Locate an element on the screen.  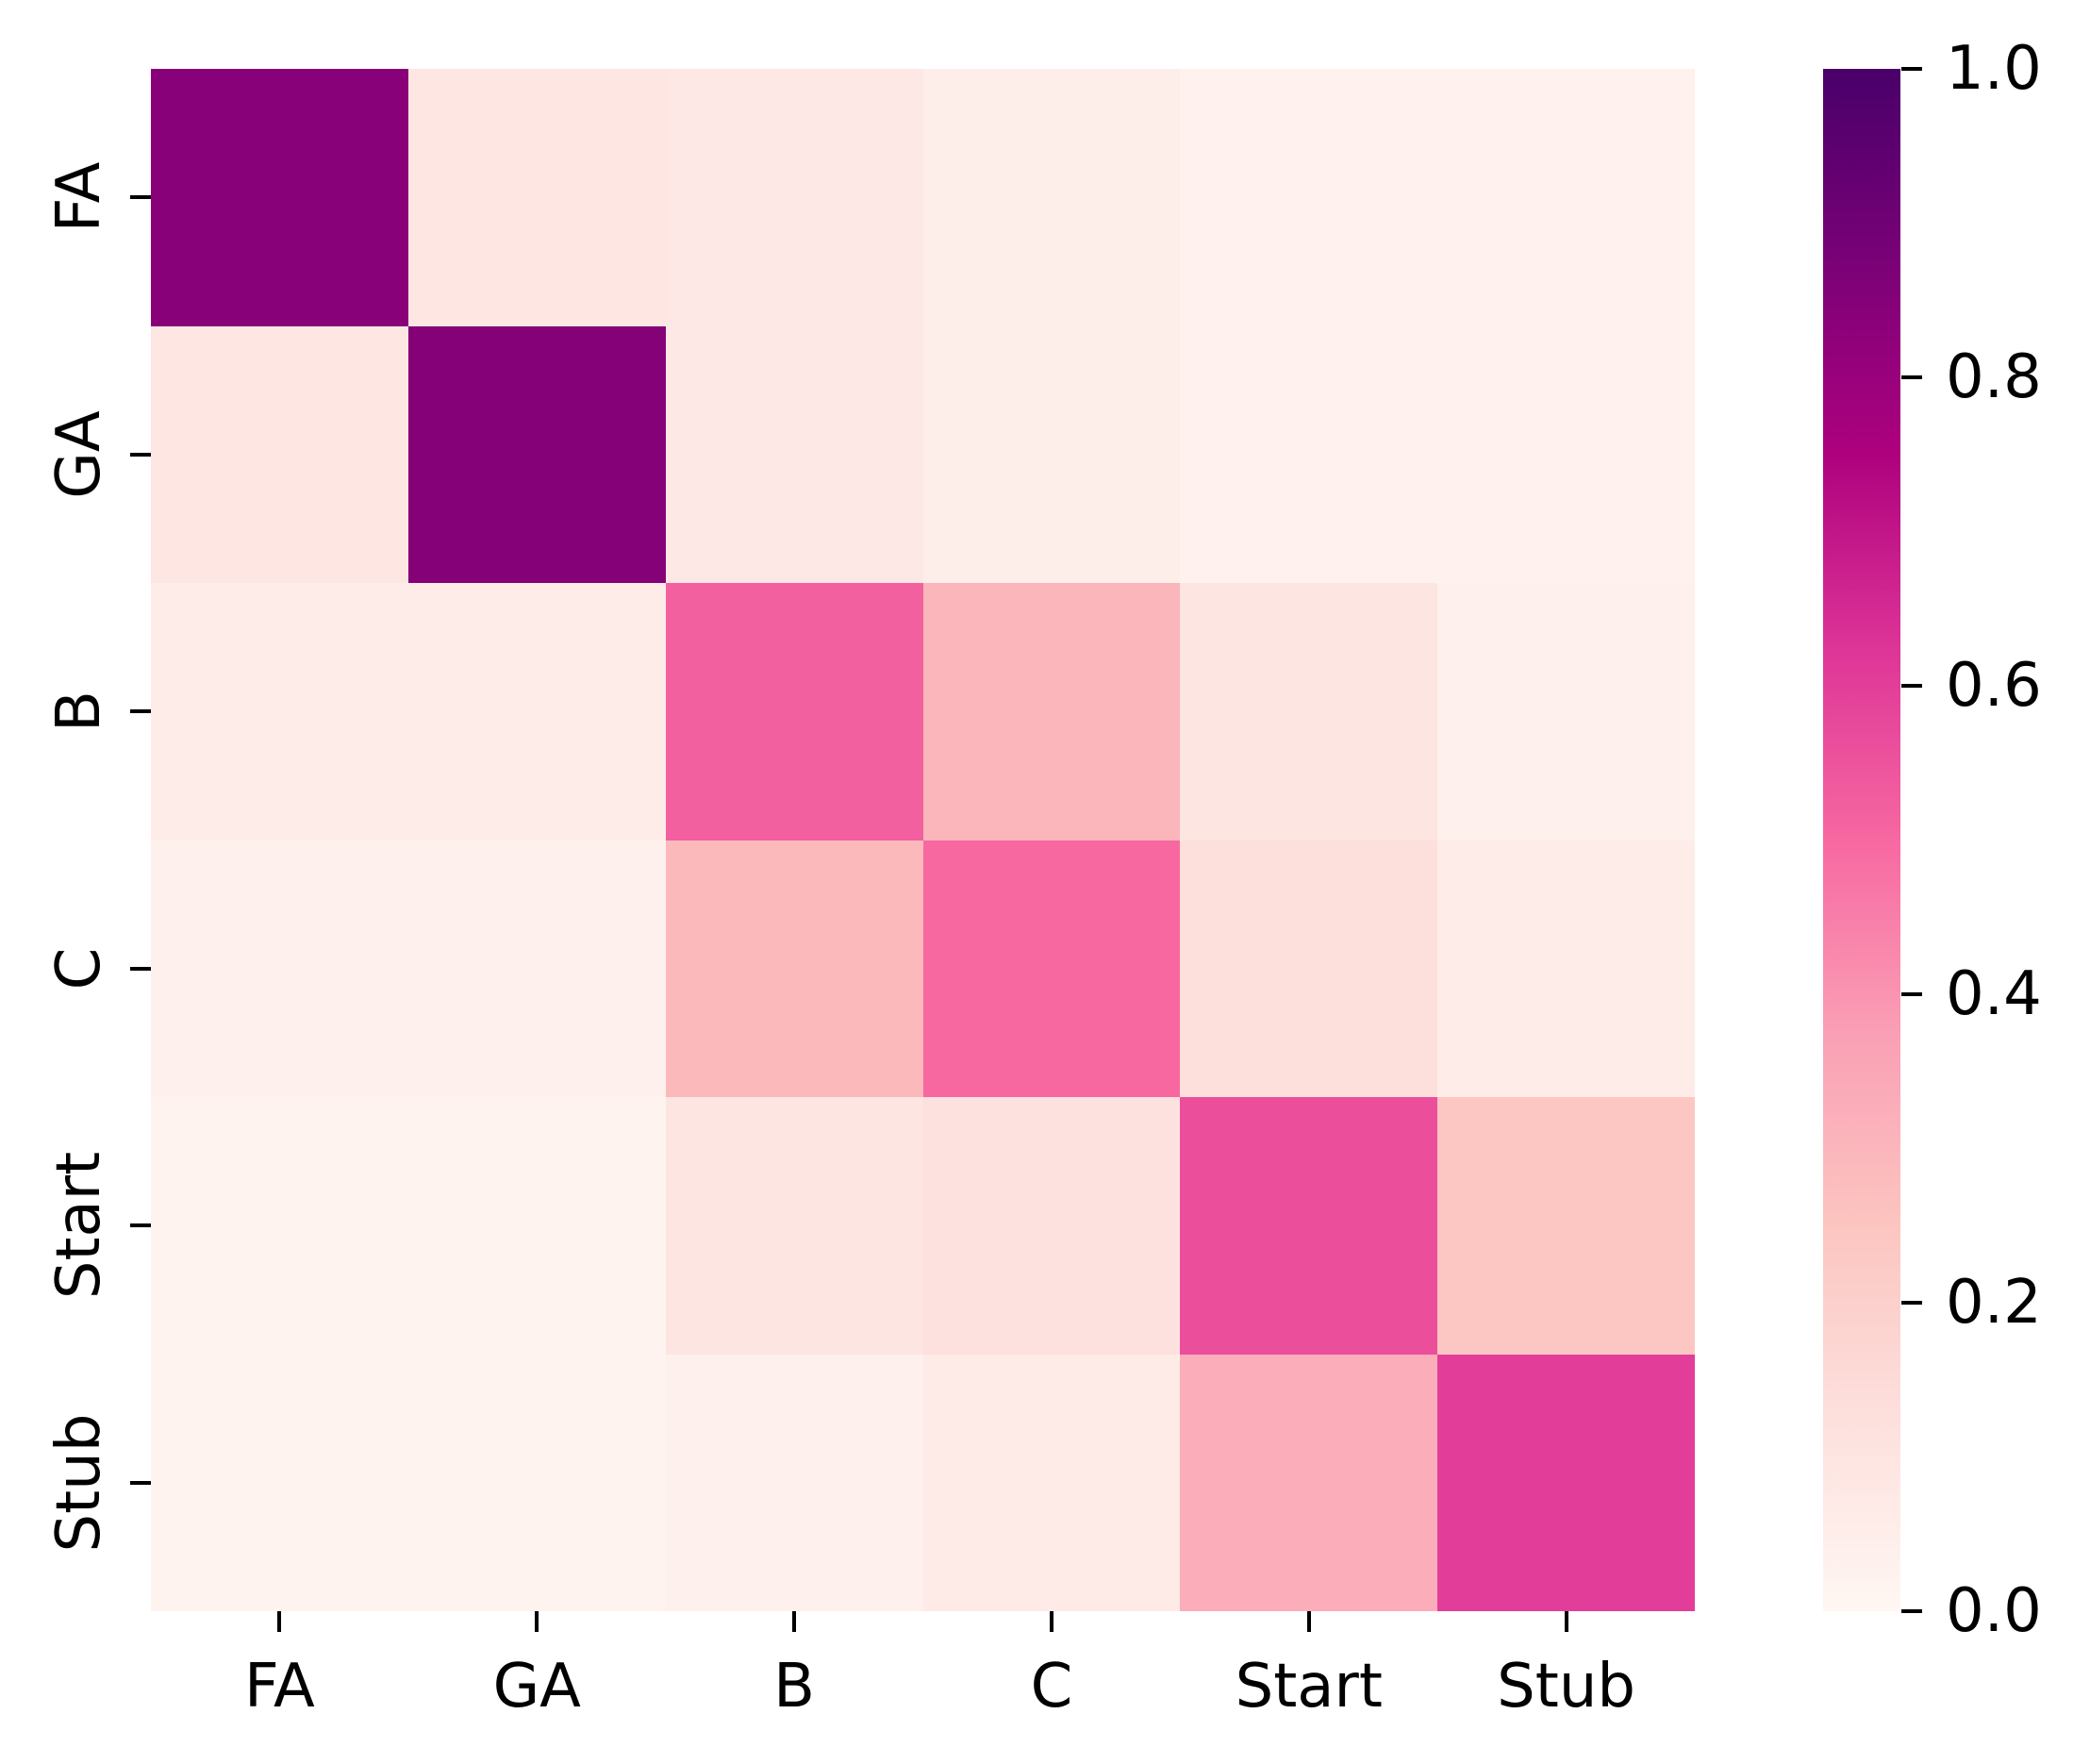
heatmap-cell-GA-FA is located at coordinates (279, 455).